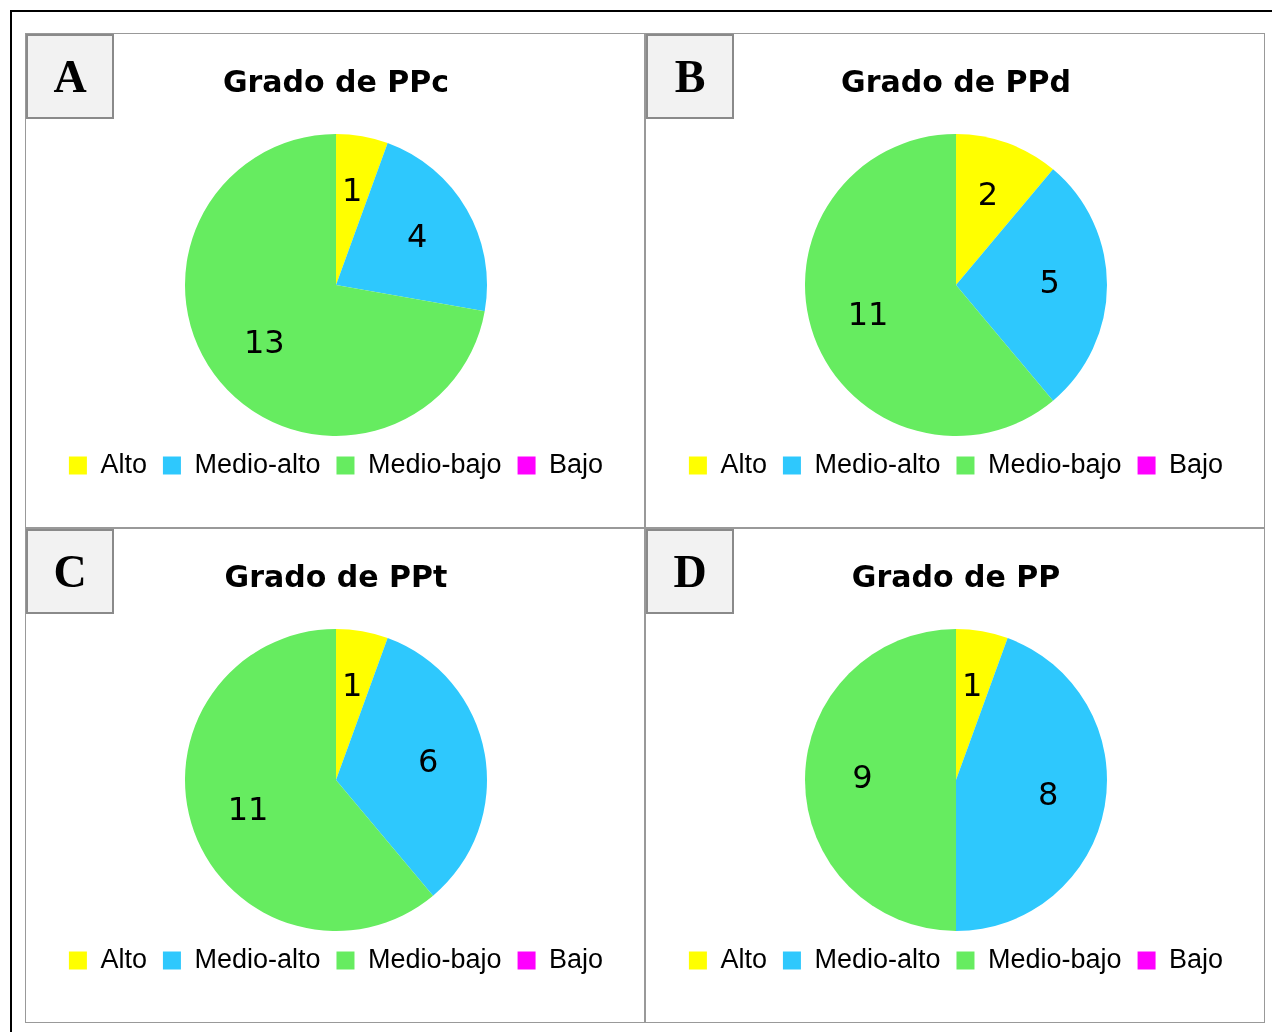 The height and width of the screenshot is (1036, 1276). Describe the element at coordinates (70, 76) in the screenshot. I see `text: A` at that location.